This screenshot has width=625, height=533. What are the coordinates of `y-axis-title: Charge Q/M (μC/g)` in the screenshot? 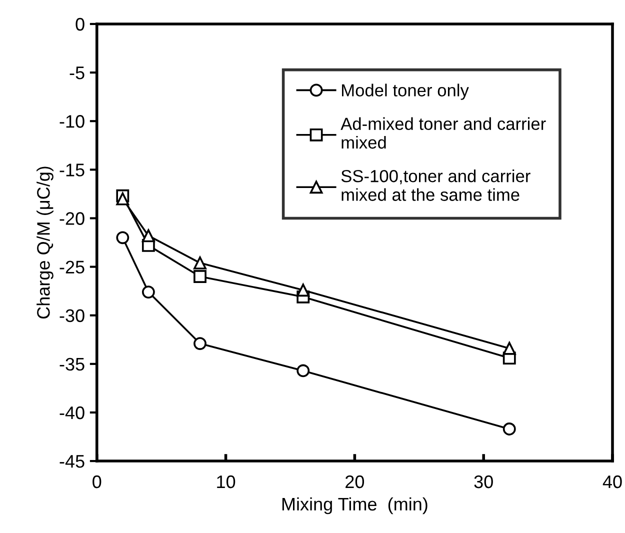 It's located at (45, 242).